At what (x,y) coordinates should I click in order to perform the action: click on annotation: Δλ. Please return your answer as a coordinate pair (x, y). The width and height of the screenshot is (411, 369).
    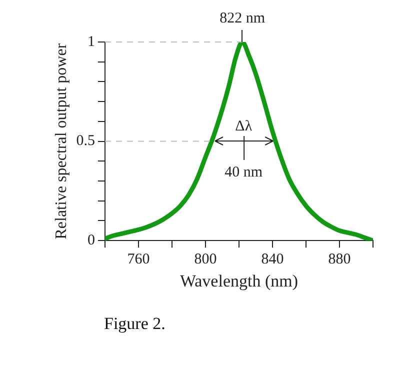
    Looking at the image, I should click on (244, 126).